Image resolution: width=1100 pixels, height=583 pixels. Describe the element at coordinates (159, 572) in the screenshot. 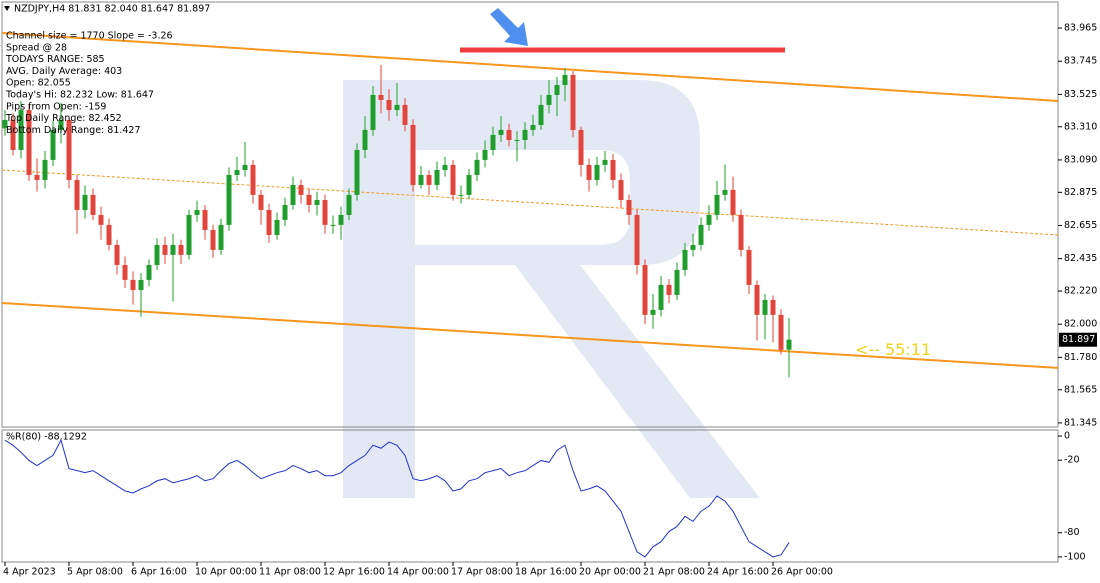

I see `x-tick-label: 6 Apr 16:00` at that location.